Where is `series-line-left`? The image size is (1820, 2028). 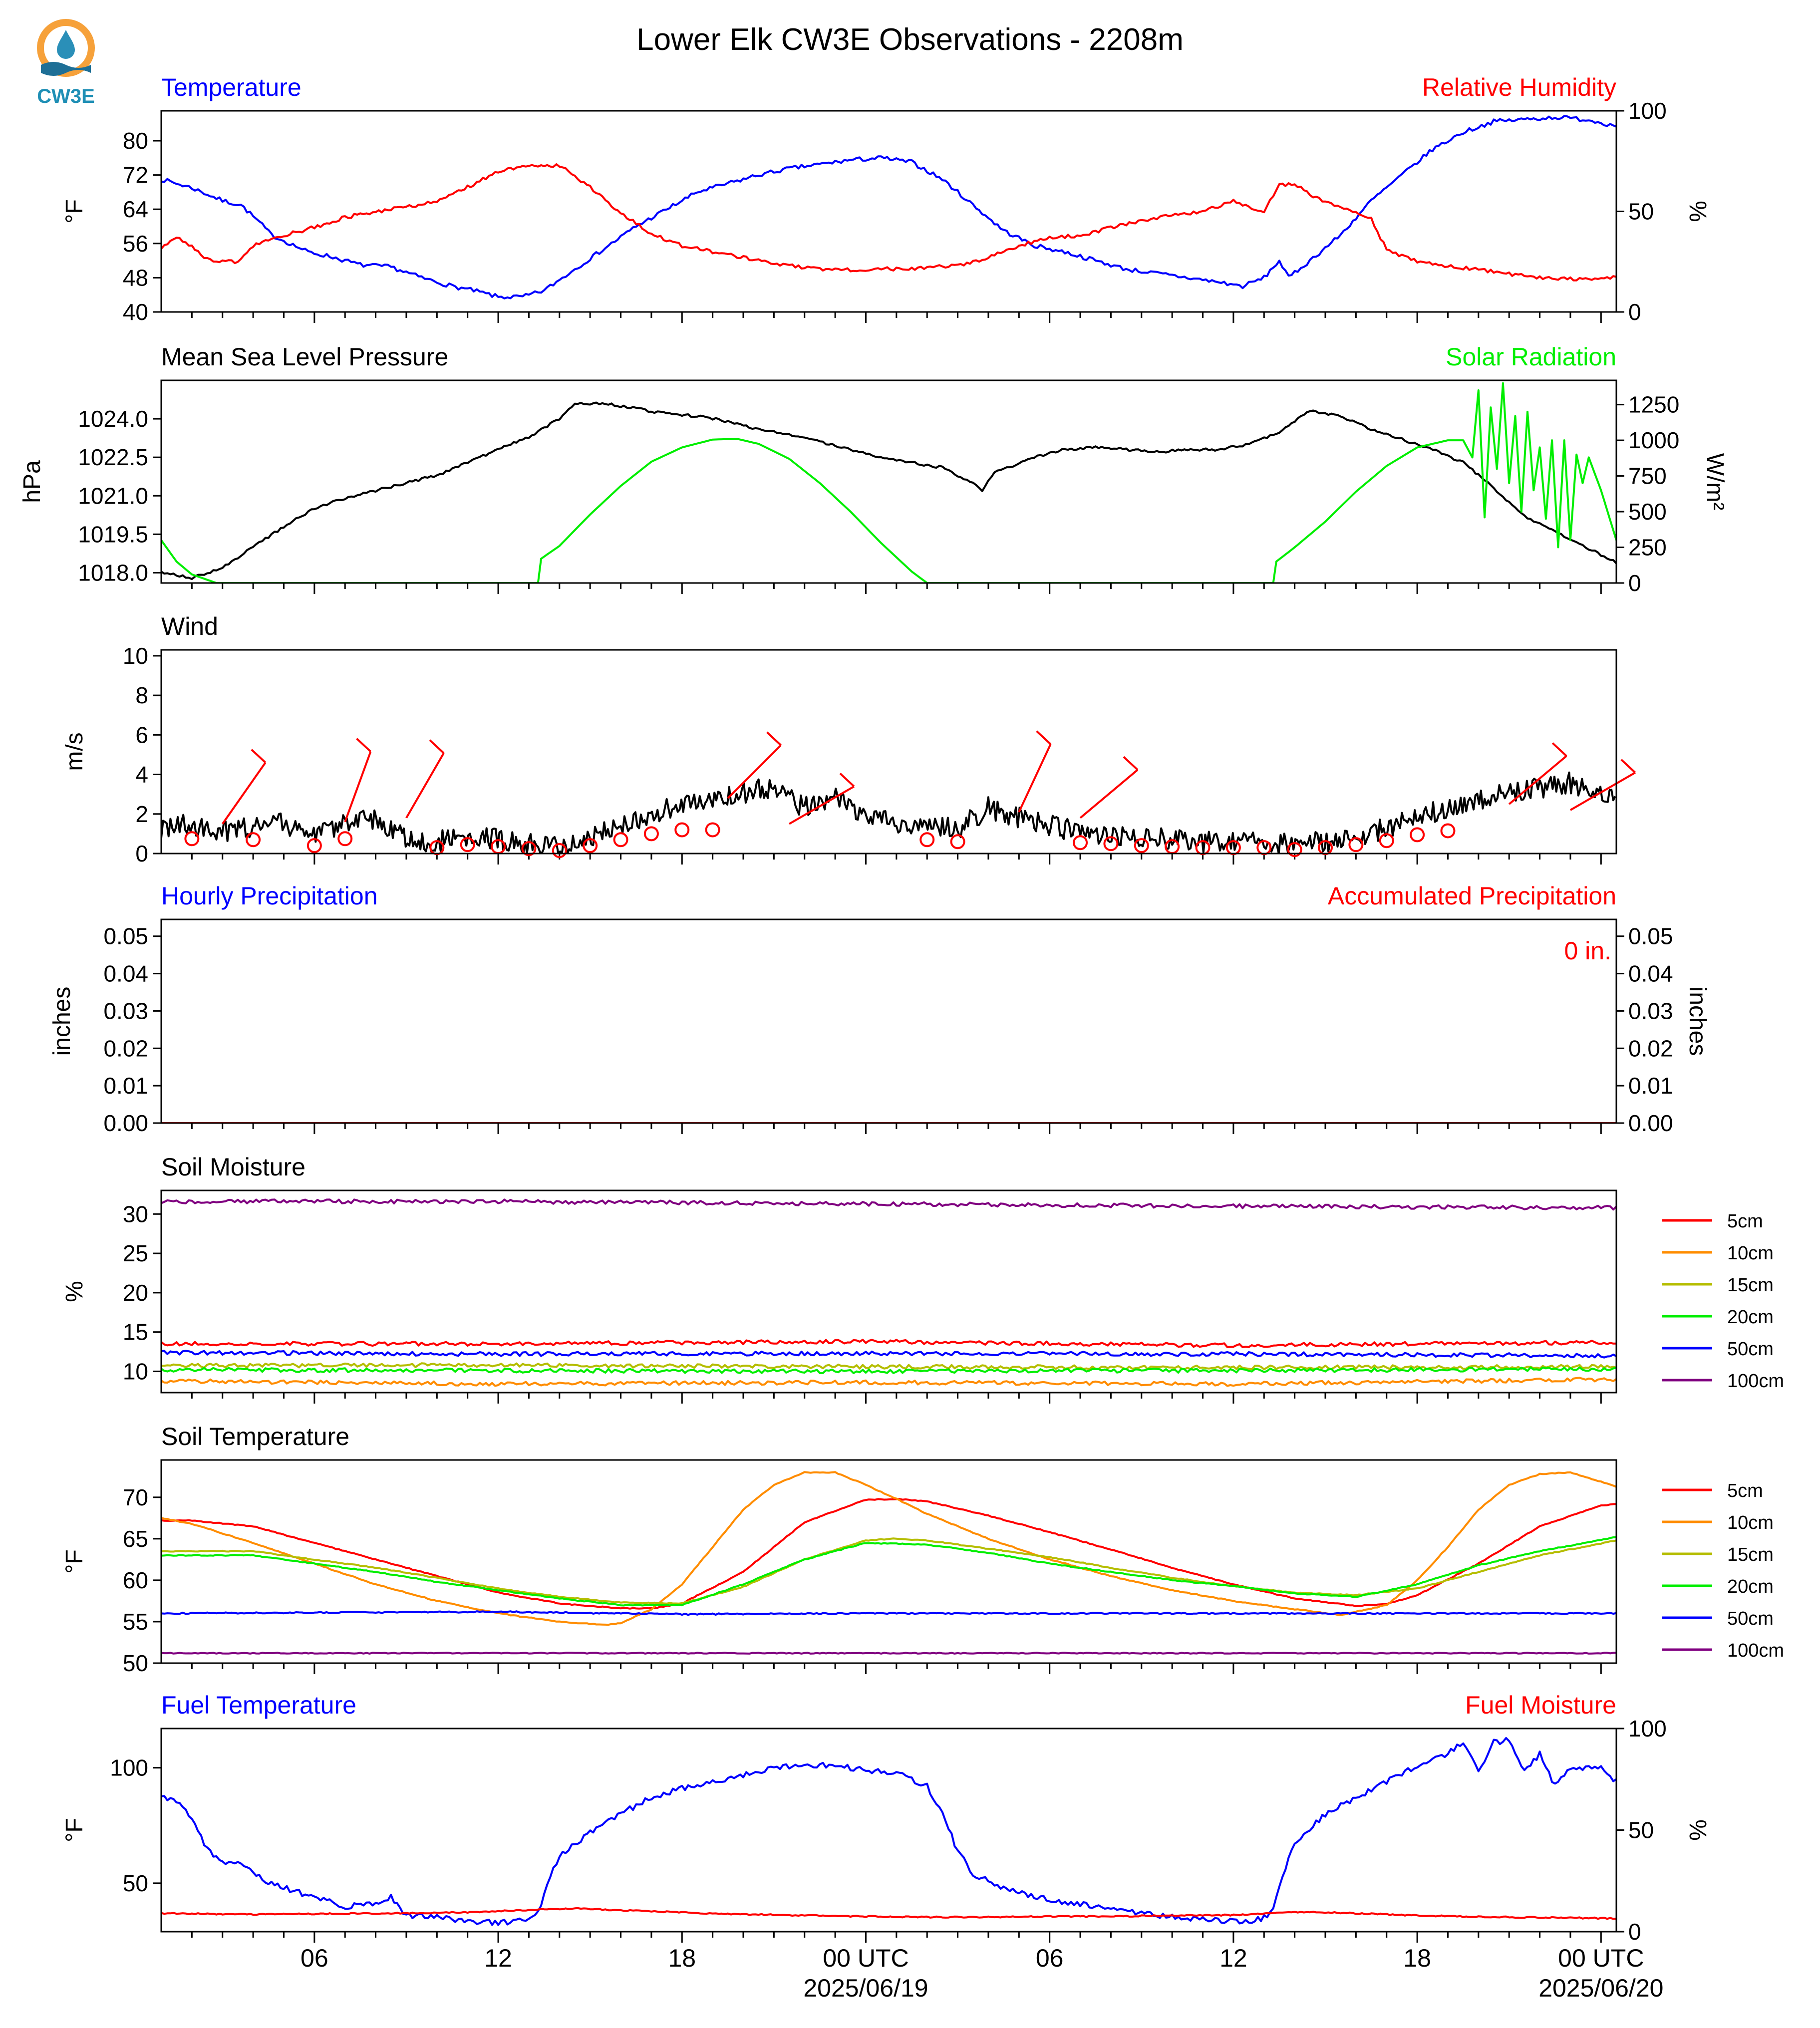 series-line-left is located at coordinates (888, 207).